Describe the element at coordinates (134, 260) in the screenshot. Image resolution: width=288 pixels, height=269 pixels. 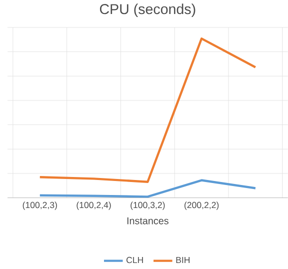
I see `legend-label: CLH` at that location.